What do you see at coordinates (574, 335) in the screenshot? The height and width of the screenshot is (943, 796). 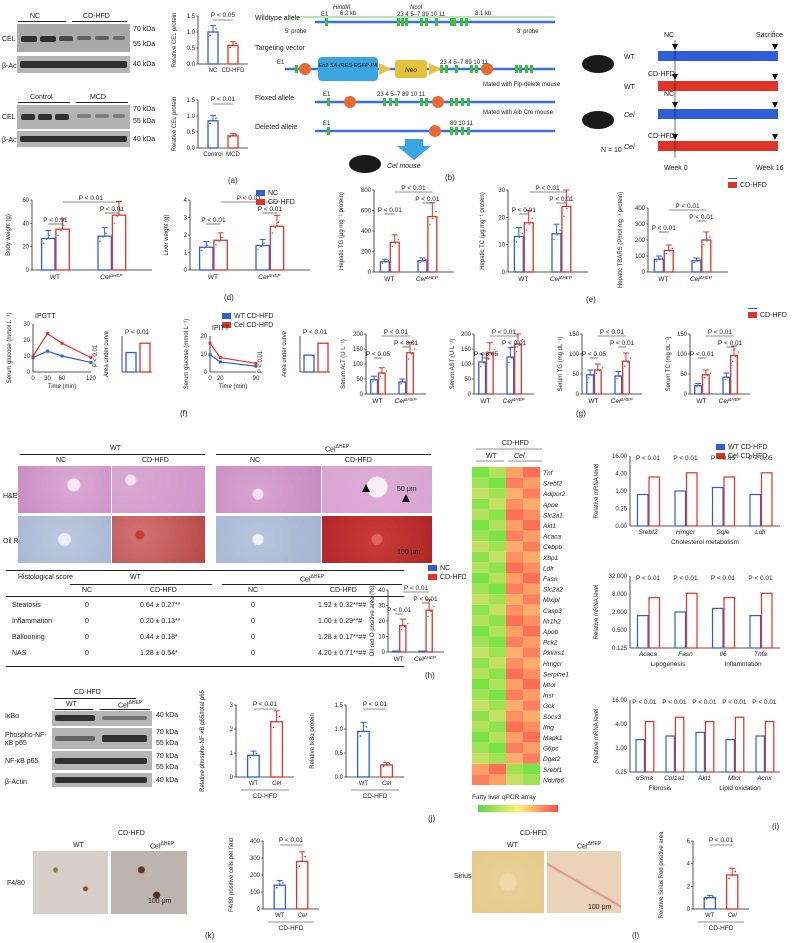 I see `y-tick-label: 150` at bounding box center [574, 335].